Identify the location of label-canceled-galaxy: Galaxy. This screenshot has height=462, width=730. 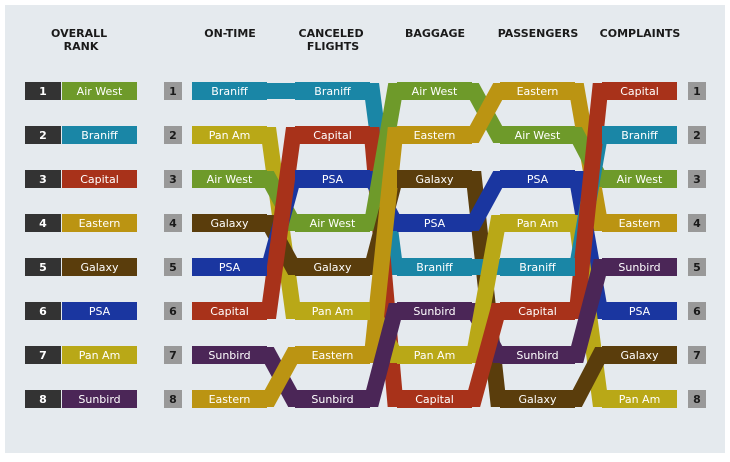
(332, 267).